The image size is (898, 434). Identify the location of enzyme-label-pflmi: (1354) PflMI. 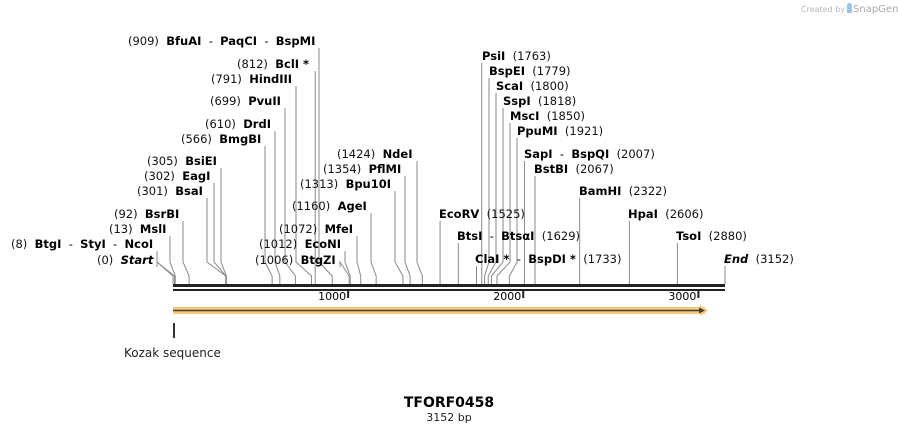
(362, 169).